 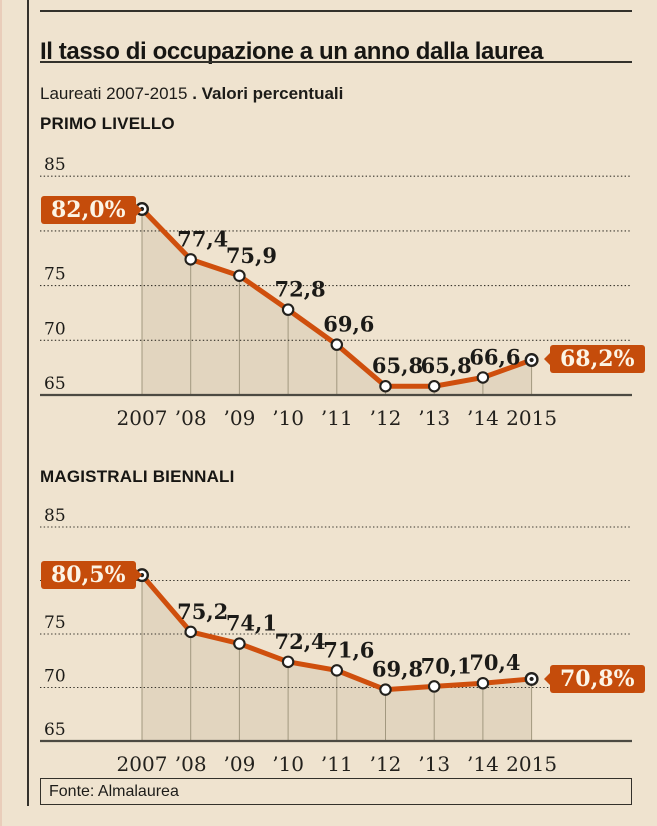 I want to click on point-value-label: 72,8, so click(x=300, y=289).